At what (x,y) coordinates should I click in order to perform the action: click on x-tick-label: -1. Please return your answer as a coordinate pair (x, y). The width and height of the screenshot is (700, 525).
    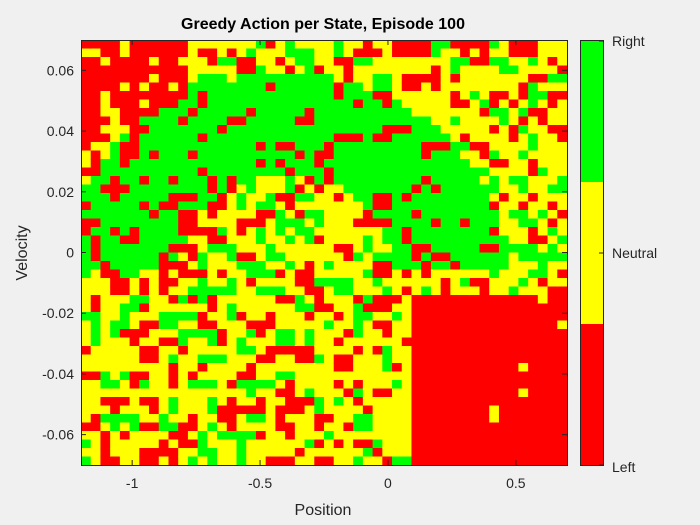
    Looking at the image, I should click on (132, 483).